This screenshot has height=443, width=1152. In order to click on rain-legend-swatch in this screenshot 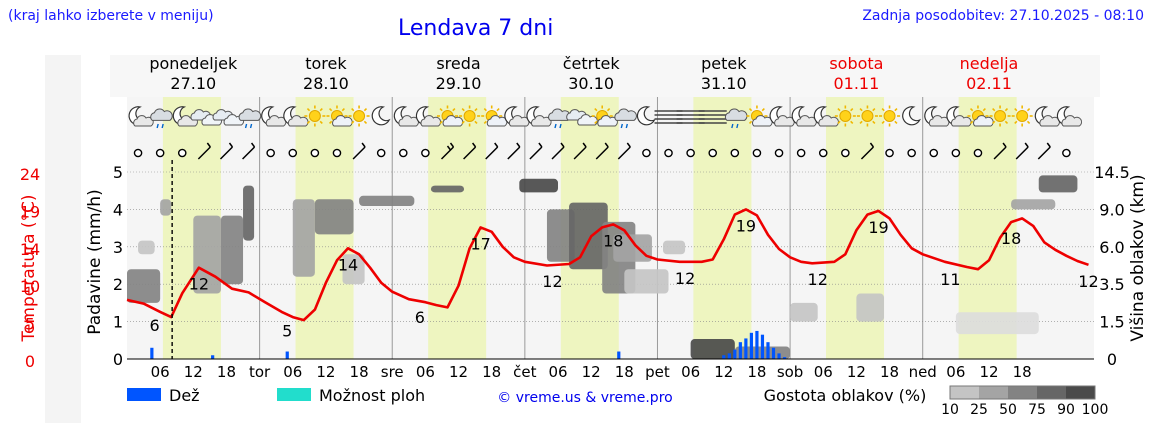, I will do `click(144, 394)`.